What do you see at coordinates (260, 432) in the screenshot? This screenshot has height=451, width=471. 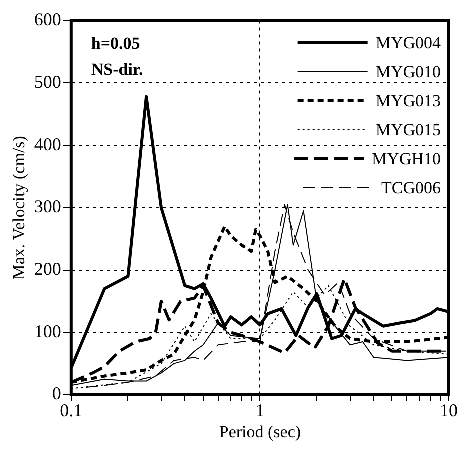 I see `x-axis-title: Period (sec)` at bounding box center [260, 432].